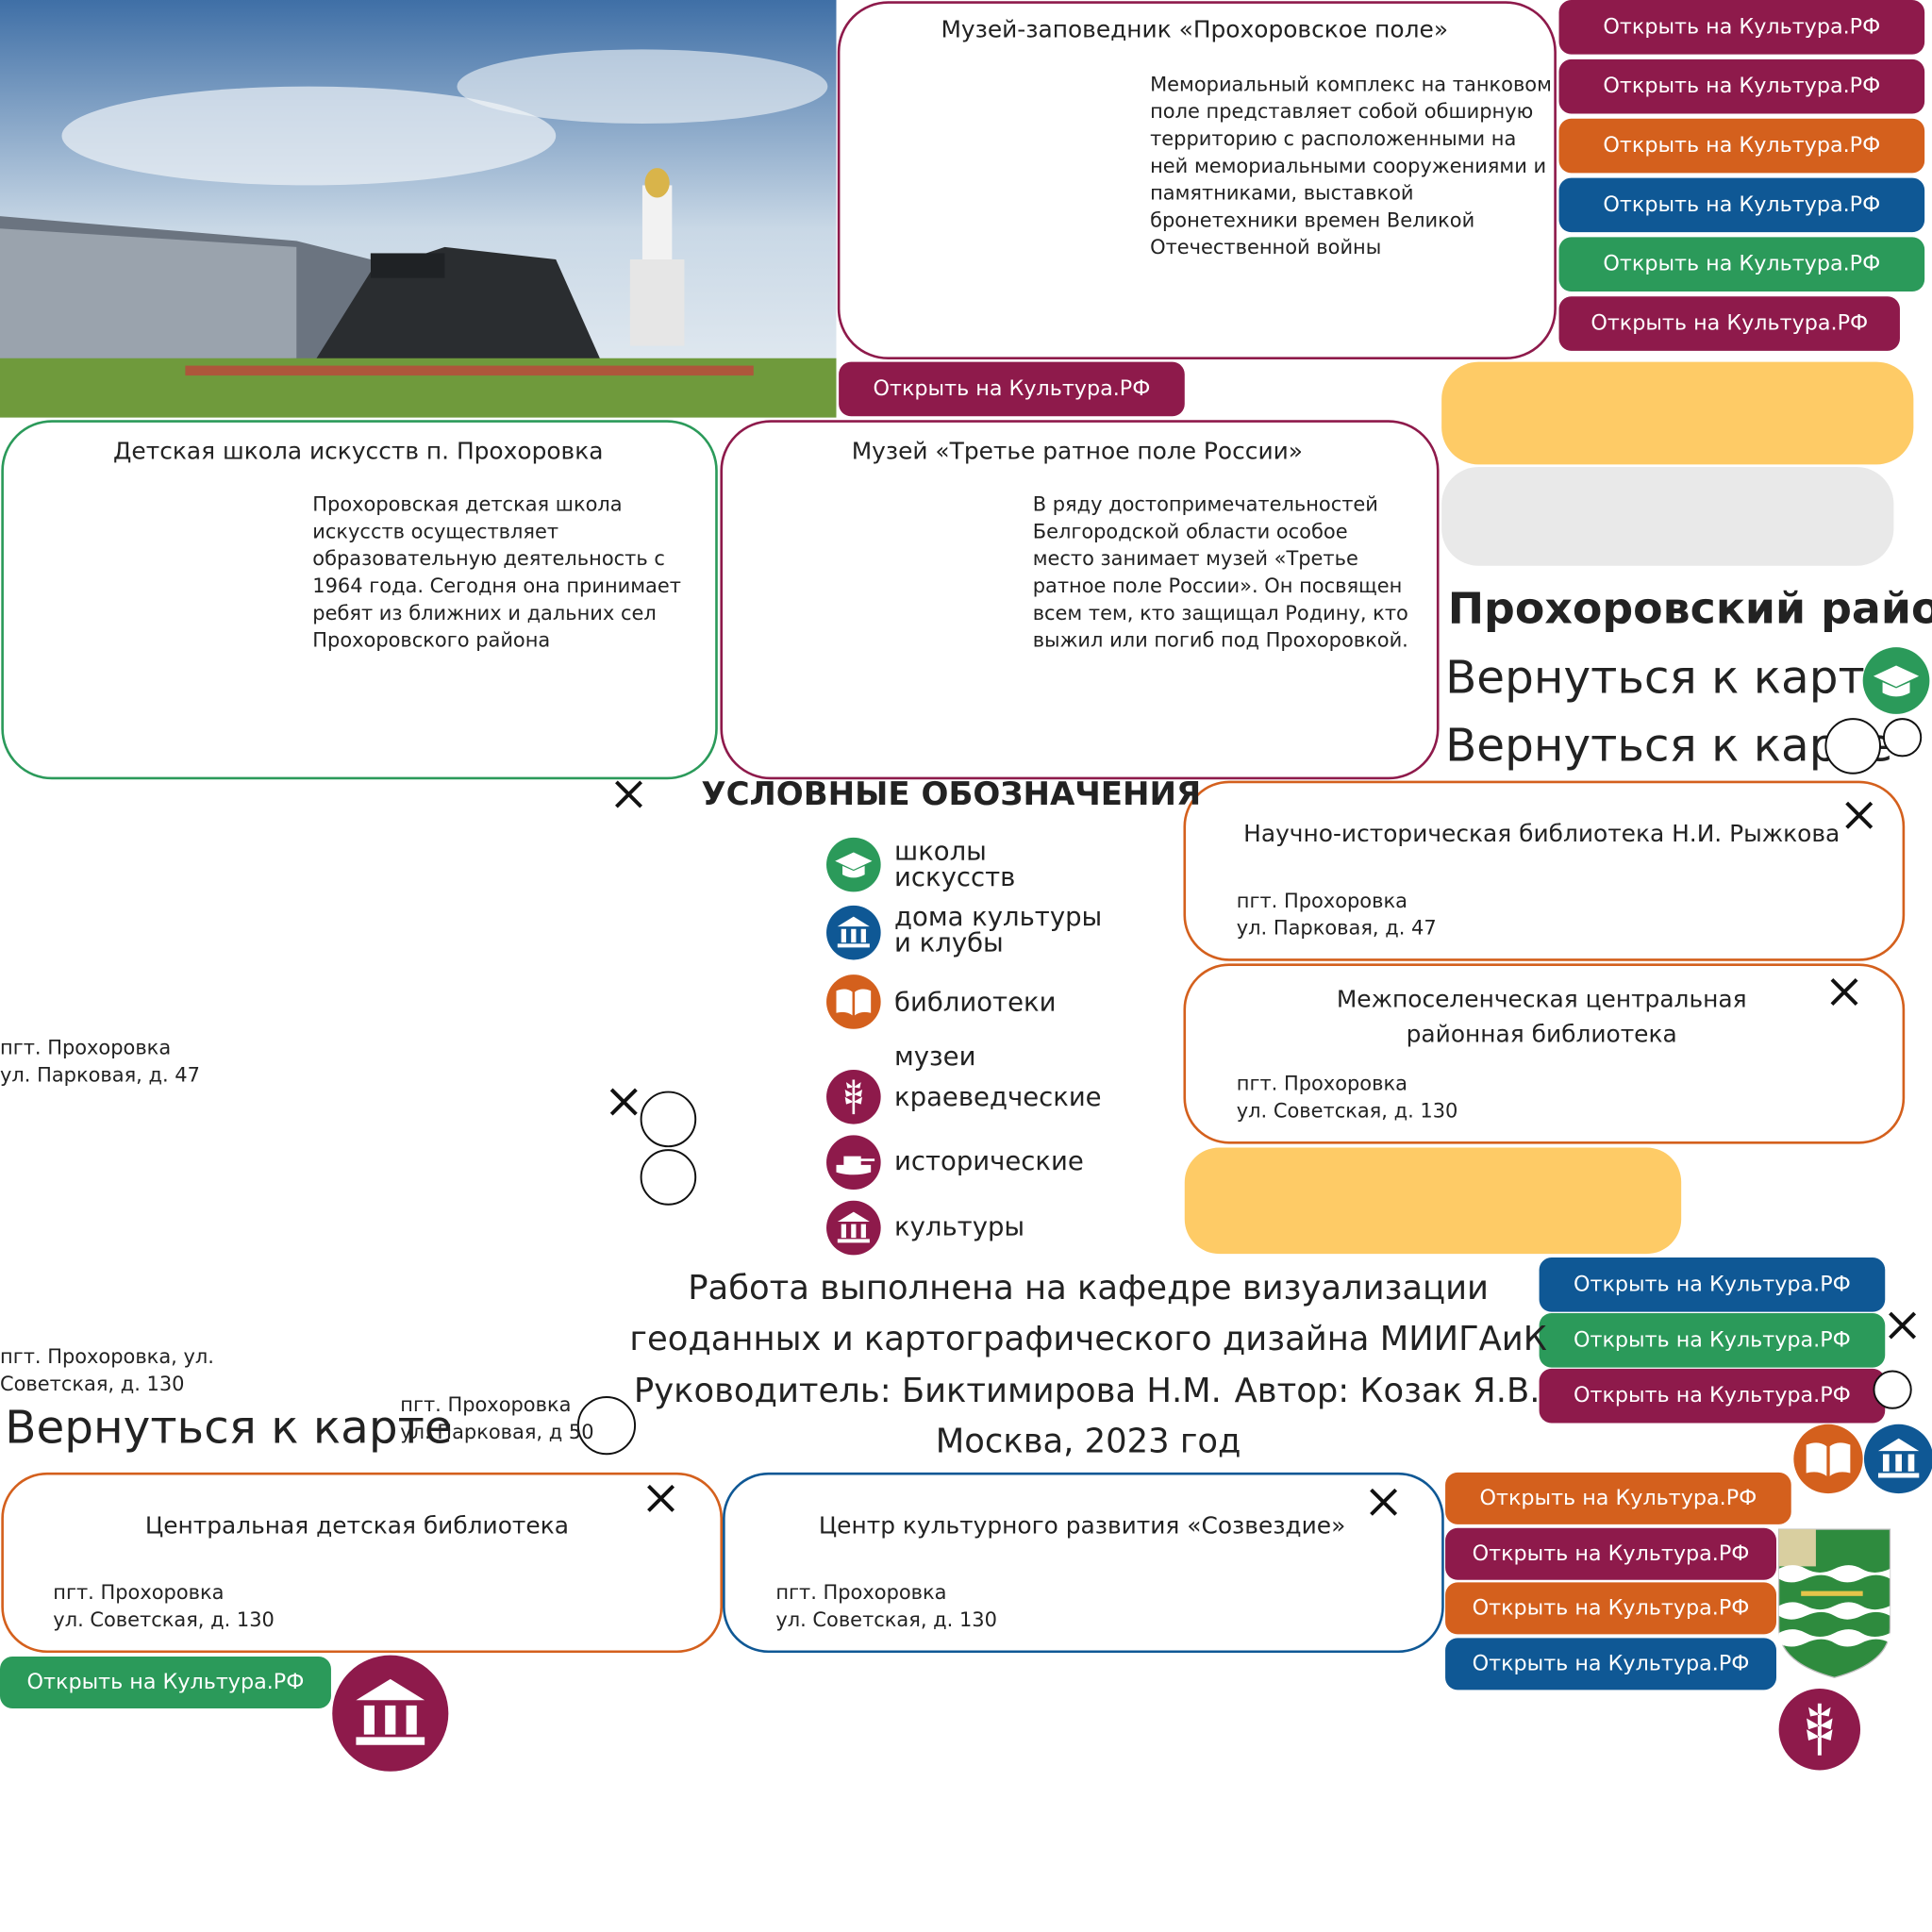 Image resolution: width=1932 pixels, height=1932 pixels. I want to click on card-text: ней мемориальными сооружениями и, so click(1348, 166).